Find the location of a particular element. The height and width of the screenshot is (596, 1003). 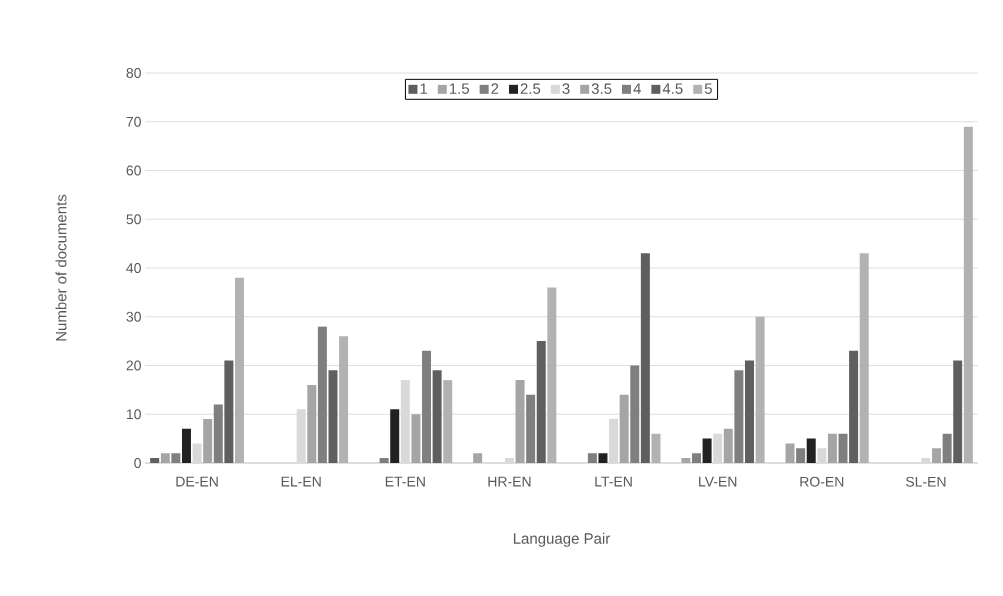

legend-label: 4 is located at coordinates (637, 88).